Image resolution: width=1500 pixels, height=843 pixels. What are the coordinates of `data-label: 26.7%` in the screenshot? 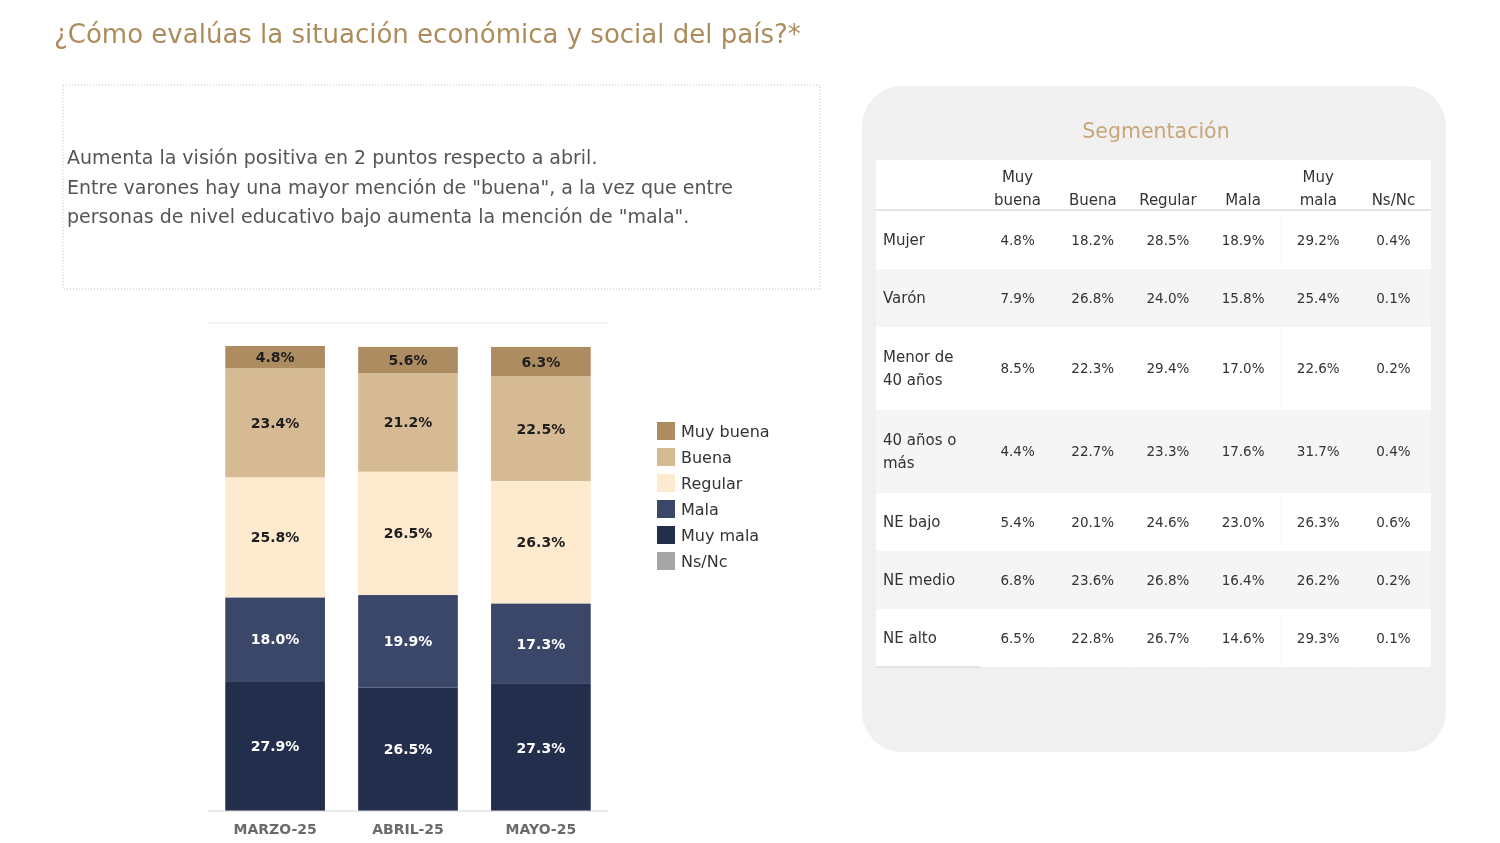 It's located at (1168, 637).